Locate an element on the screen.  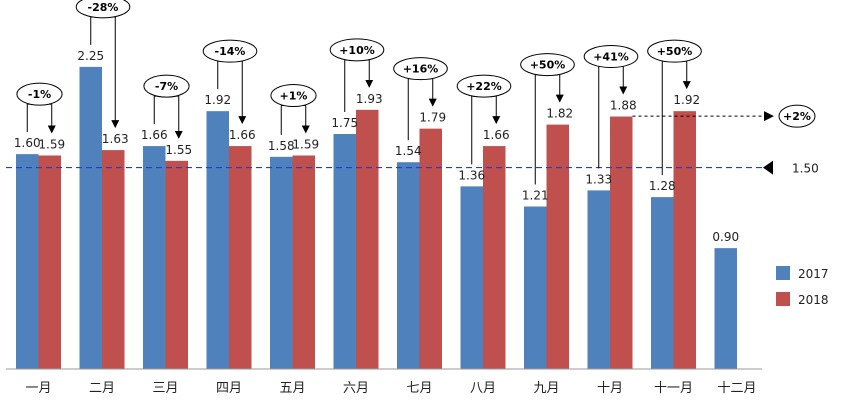
bar-2018-五月 is located at coordinates (303, 262).